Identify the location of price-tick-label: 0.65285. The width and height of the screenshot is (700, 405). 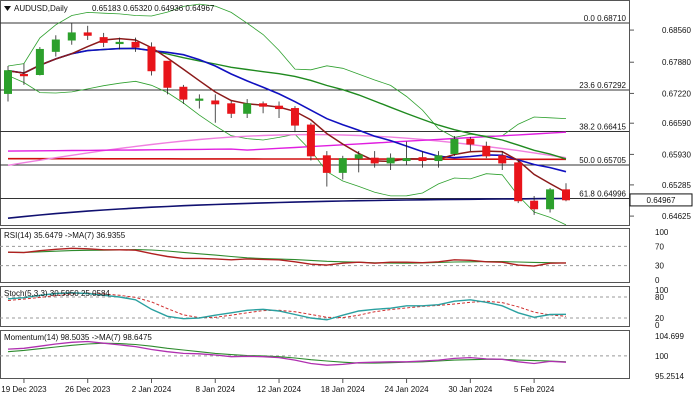
(676, 185).